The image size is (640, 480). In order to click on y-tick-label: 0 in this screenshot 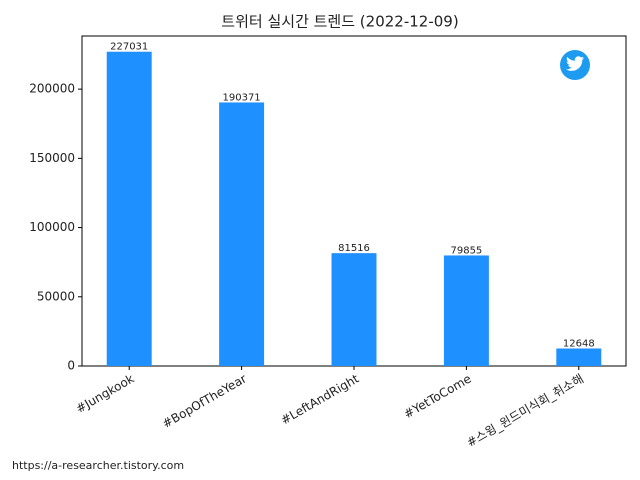, I will do `click(71, 366)`.